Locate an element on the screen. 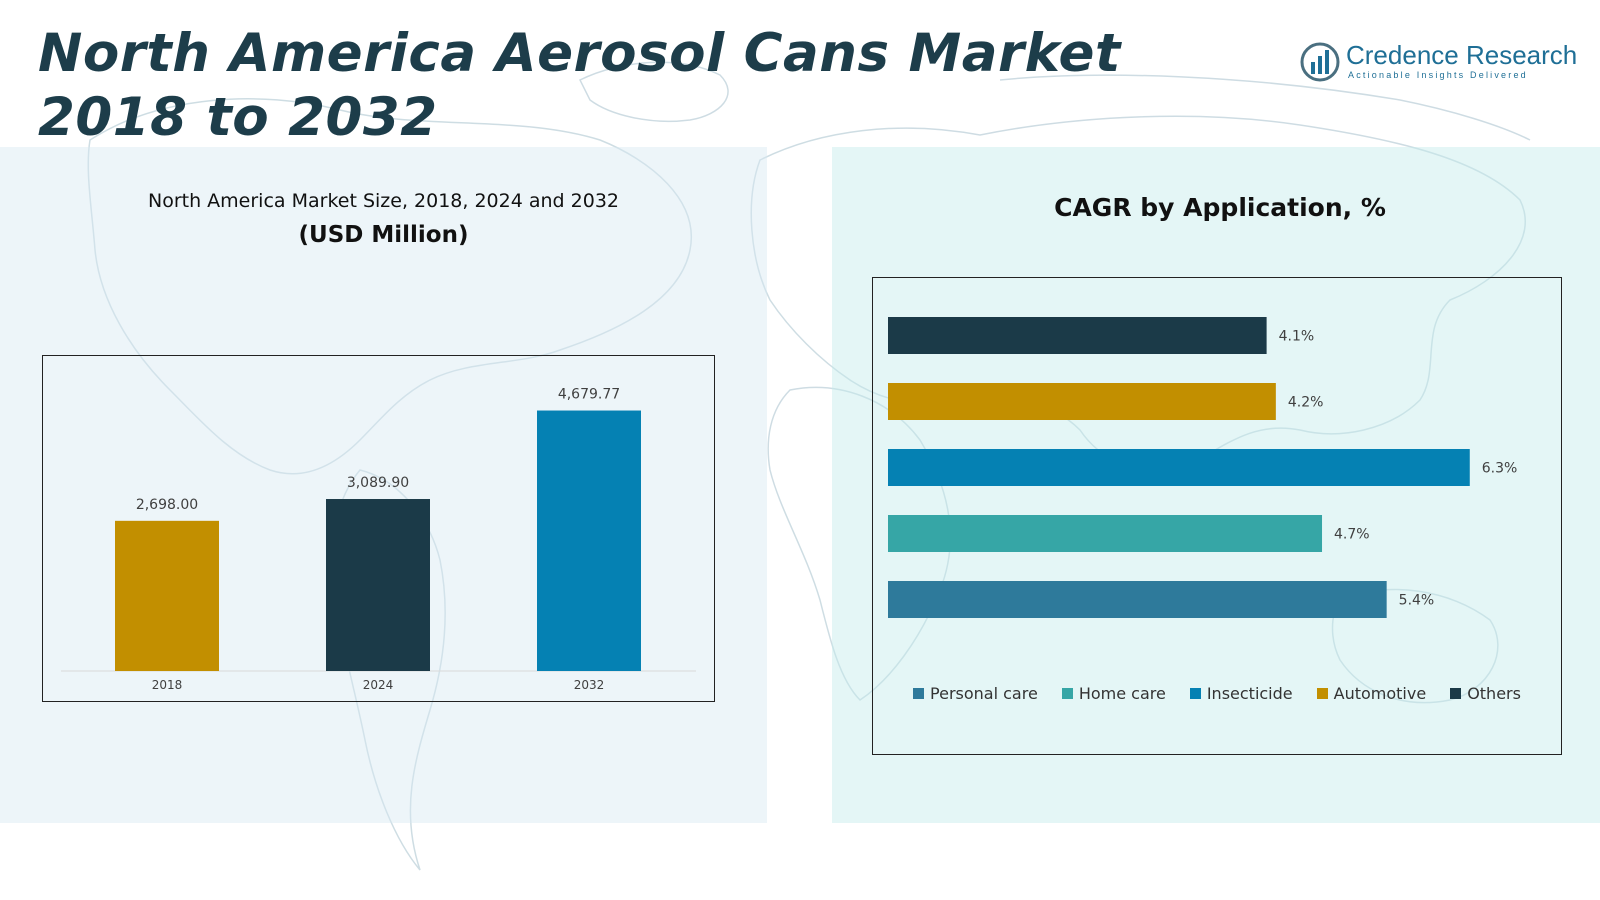 The width and height of the screenshot is (1600, 900). legend-item-personal-care: Personal care is located at coordinates (975, 693).